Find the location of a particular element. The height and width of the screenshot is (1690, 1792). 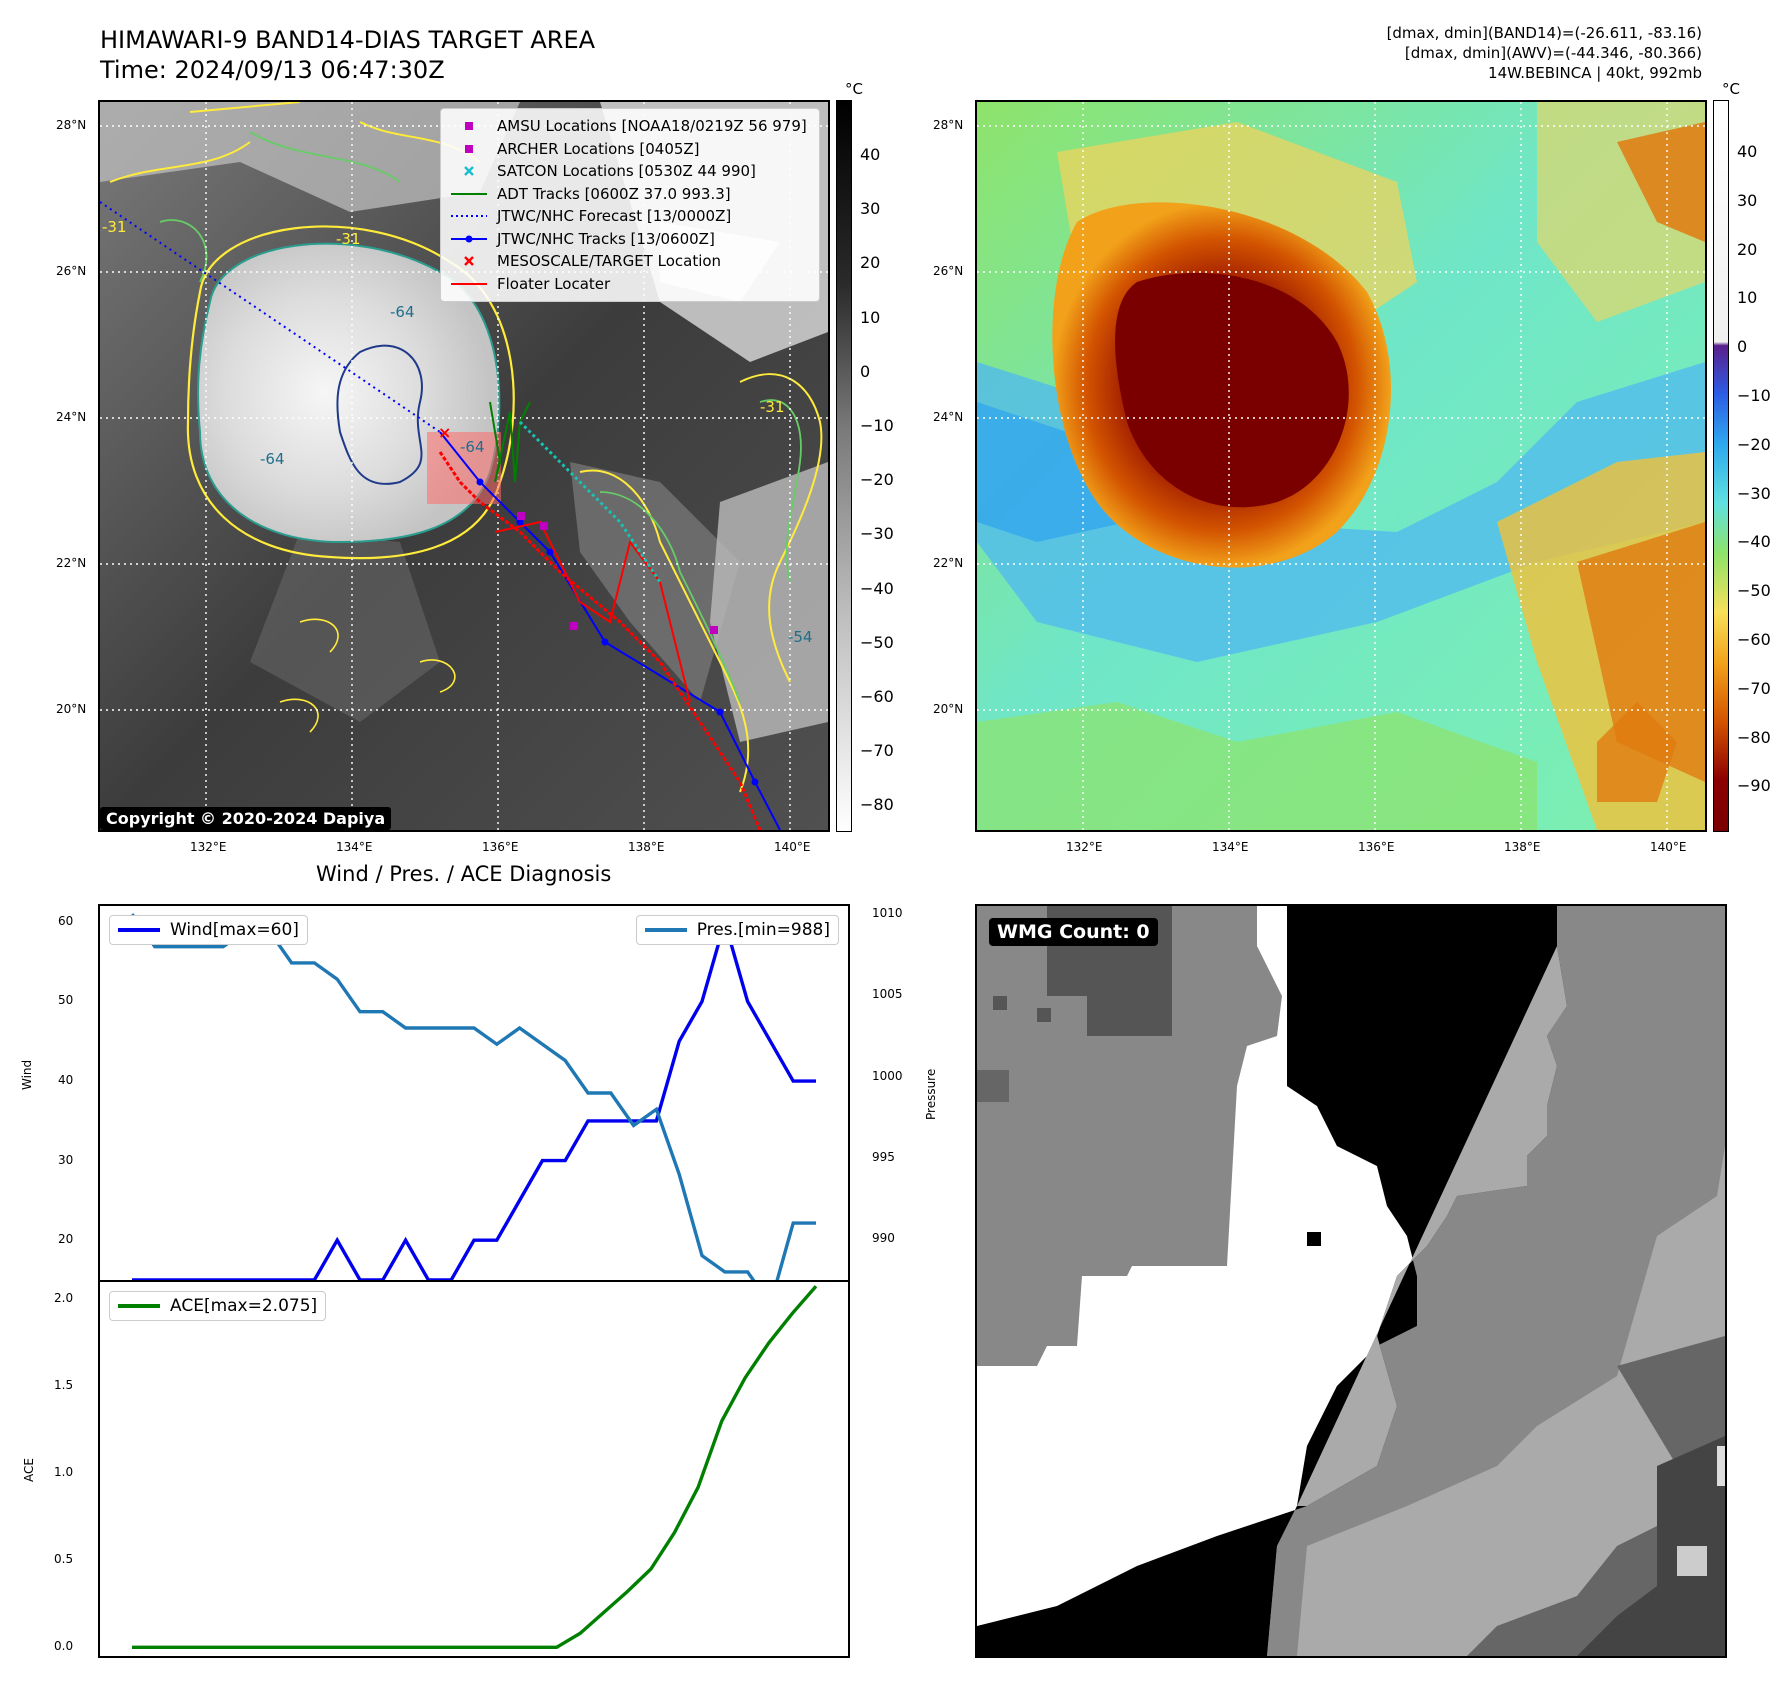

legend-item: MESOSCALE/TARGET Location is located at coordinates (630, 261).